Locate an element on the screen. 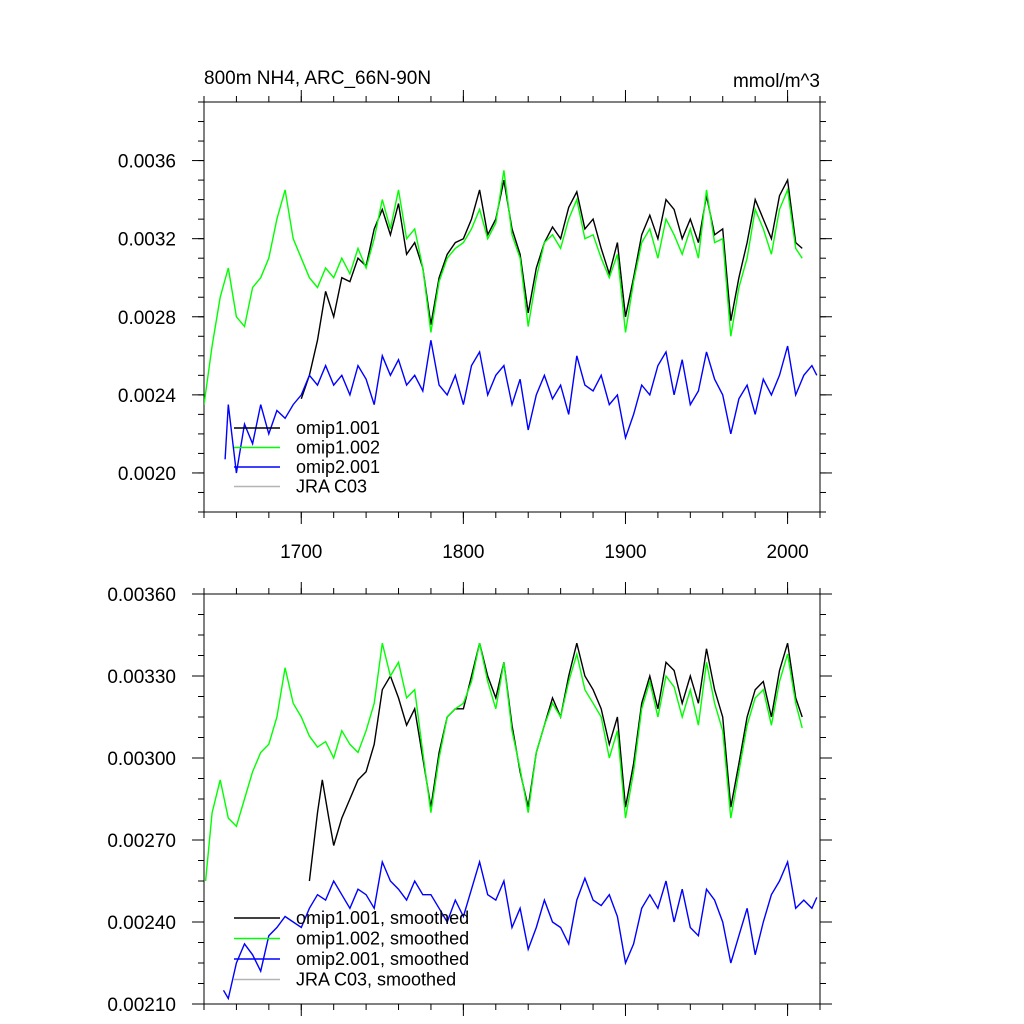 Image resolution: width=1024 pixels, height=1024 pixels. legend-label: JRA C03, smoothed is located at coordinates (376, 980).